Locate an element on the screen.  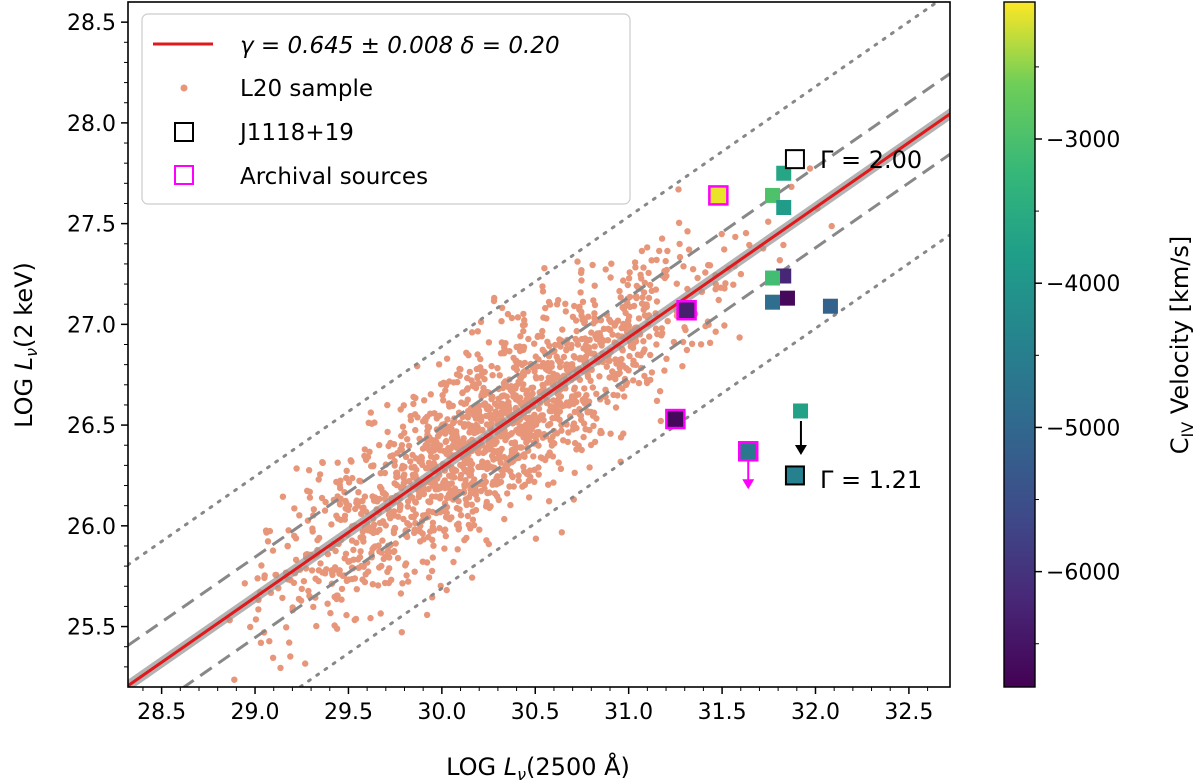
y-tick-label: 26.0 is located at coordinates (91, 527).